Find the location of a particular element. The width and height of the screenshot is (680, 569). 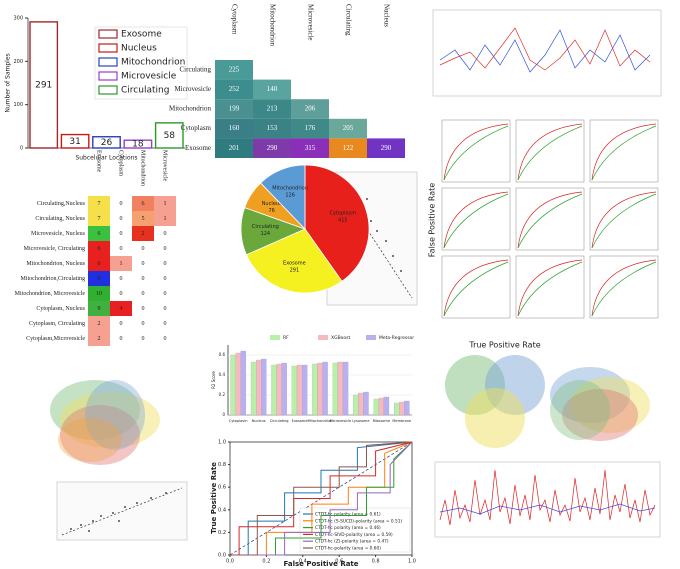

cell-value: 315 is located at coordinates (310, 148).